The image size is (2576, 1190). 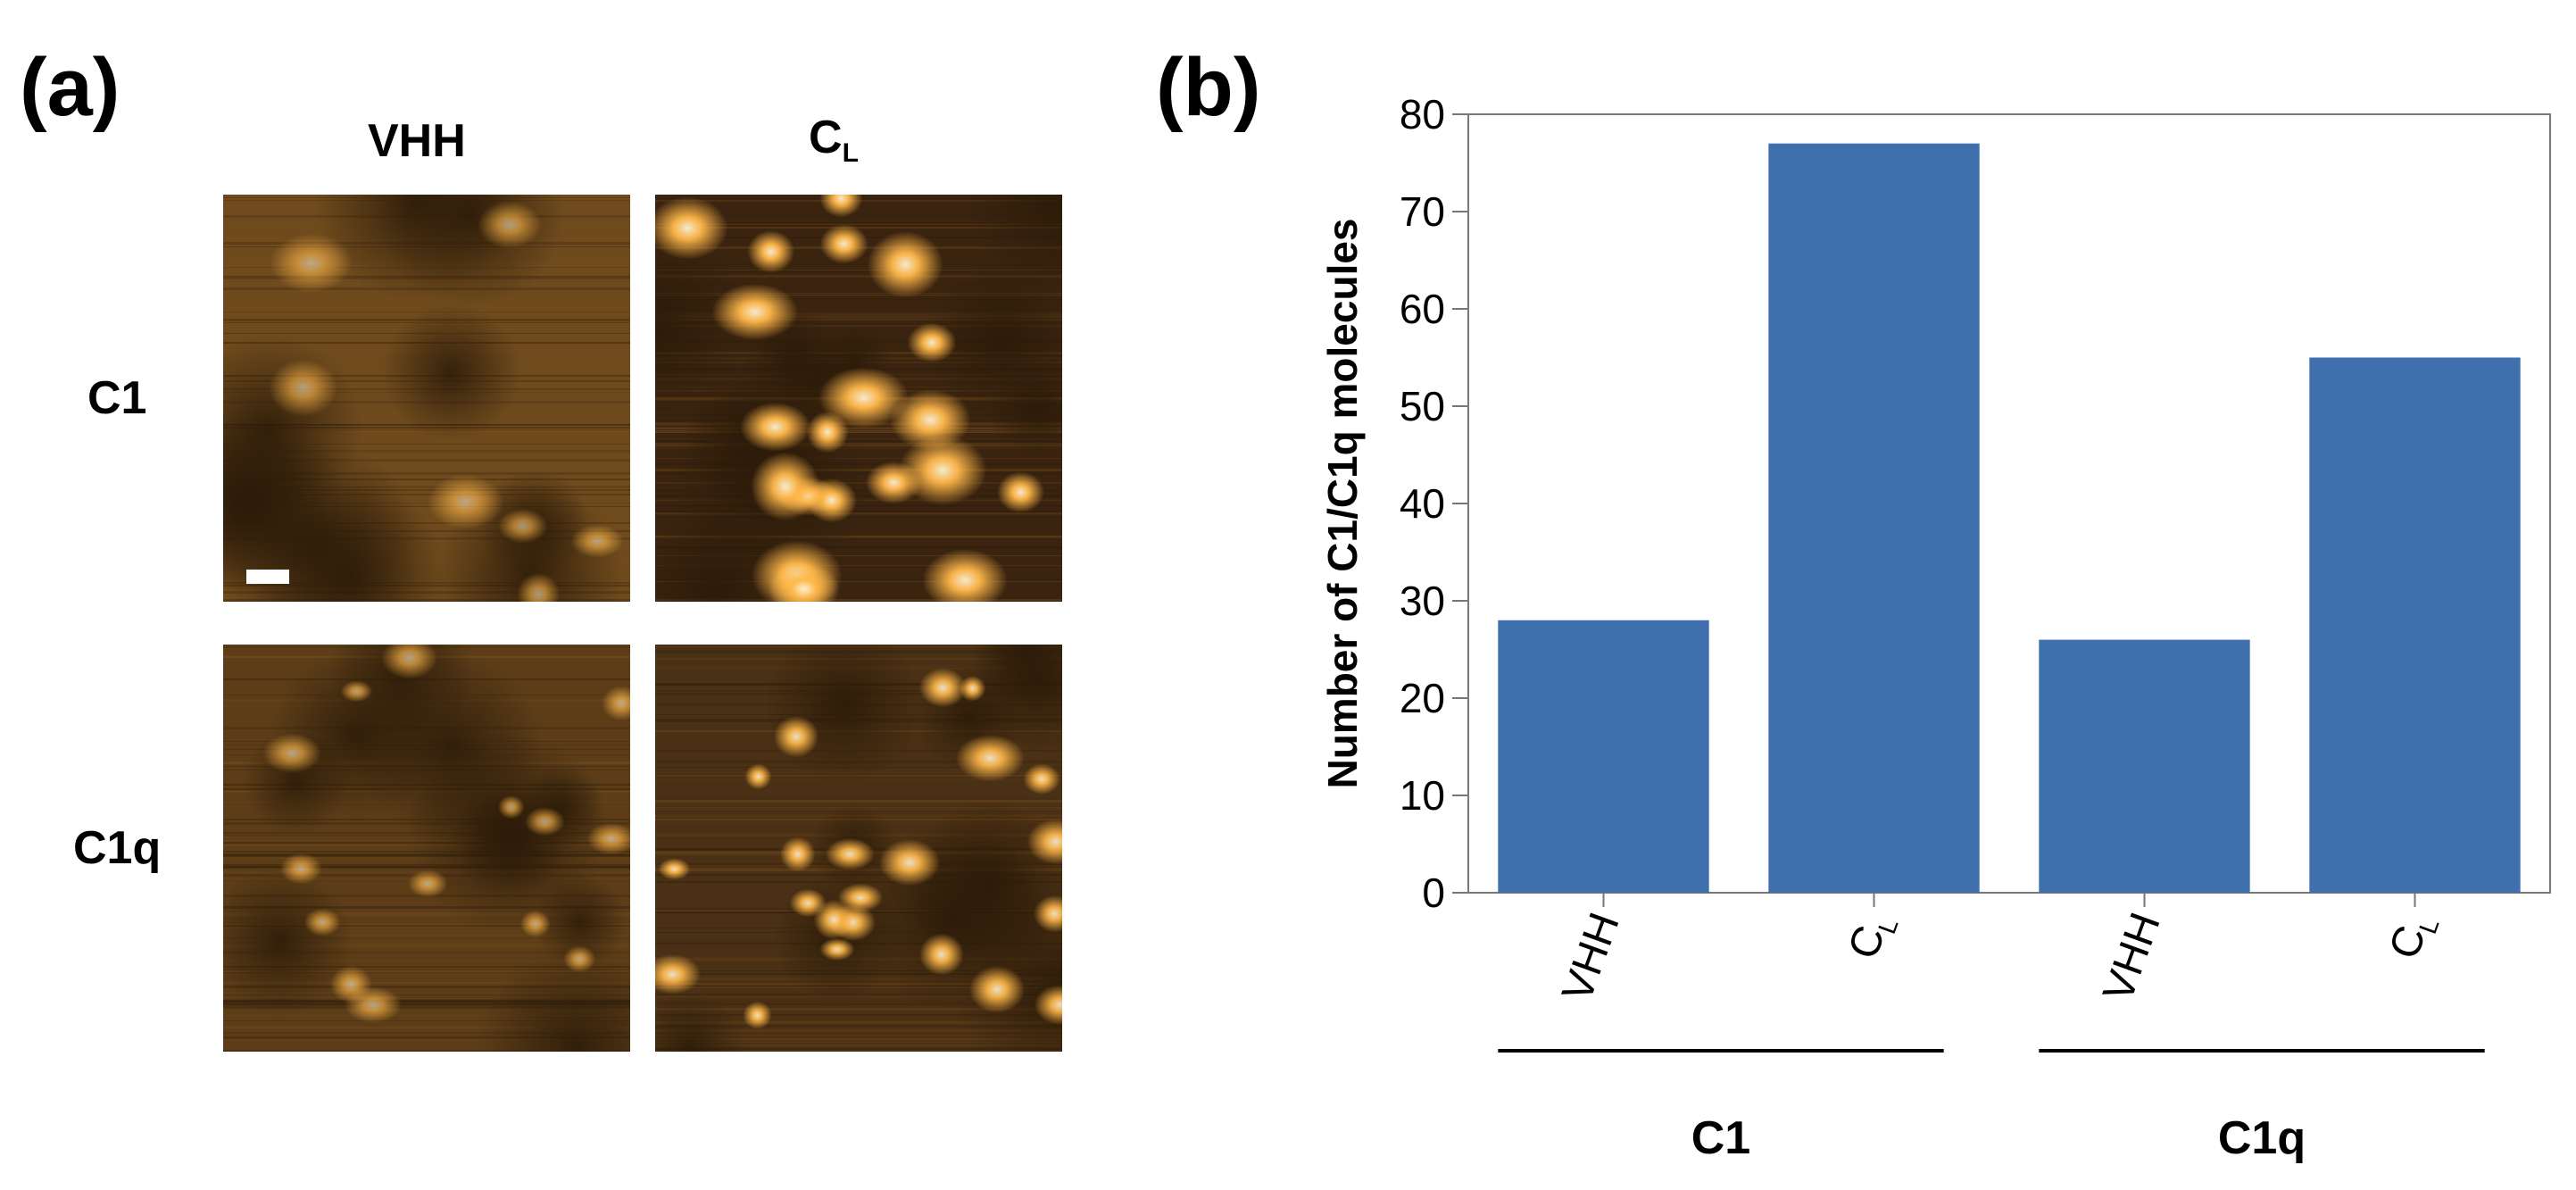 What do you see at coordinates (1721, 1138) in the screenshot?
I see `group-label: C1` at bounding box center [1721, 1138].